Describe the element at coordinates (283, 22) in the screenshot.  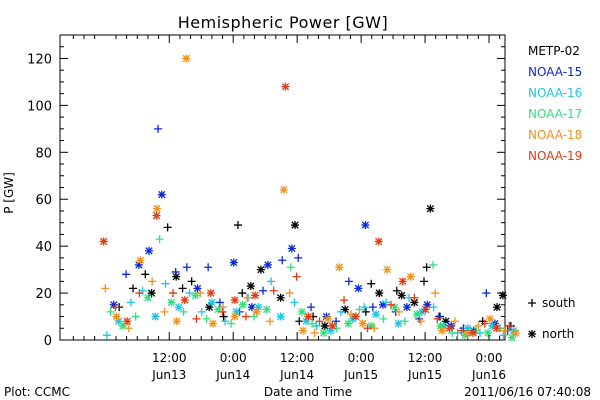
I see `chart-title: Hemispheric Power [GW]` at that location.